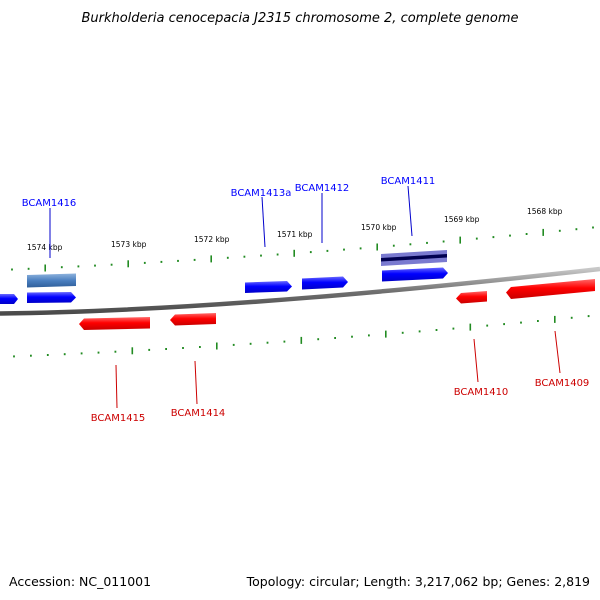  What do you see at coordinates (295, 234) in the screenshot?
I see `ruler-label-1571: 1571 kbp` at bounding box center [295, 234].